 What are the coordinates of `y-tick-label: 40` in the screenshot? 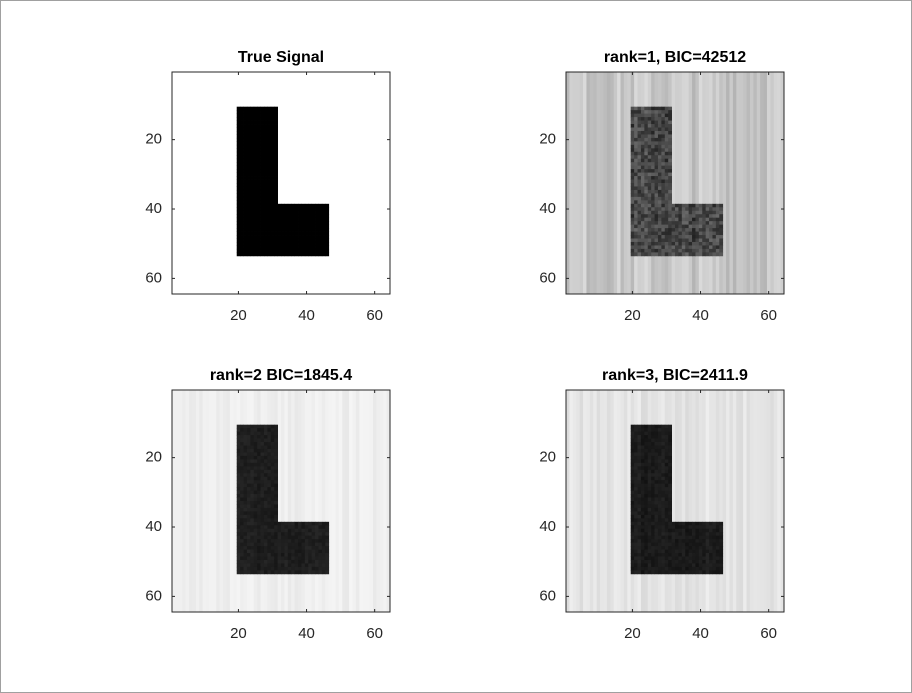 It's located at (547, 526).